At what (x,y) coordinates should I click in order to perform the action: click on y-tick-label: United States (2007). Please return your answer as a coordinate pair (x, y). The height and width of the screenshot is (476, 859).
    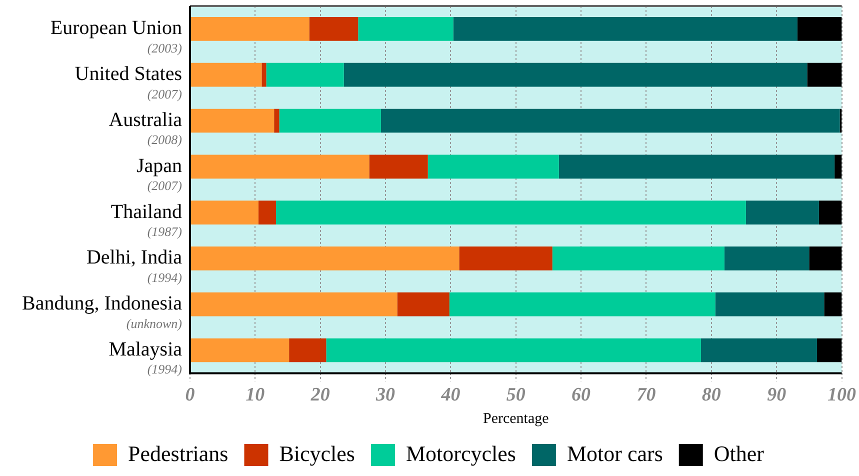
    Looking at the image, I should click on (128, 82).